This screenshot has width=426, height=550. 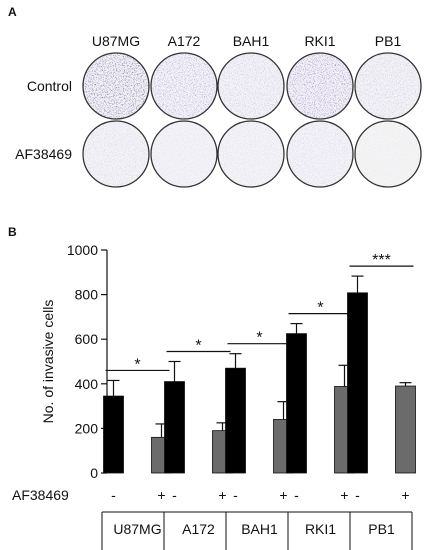 I want to click on y-tick-label: 0, so click(x=94, y=473).